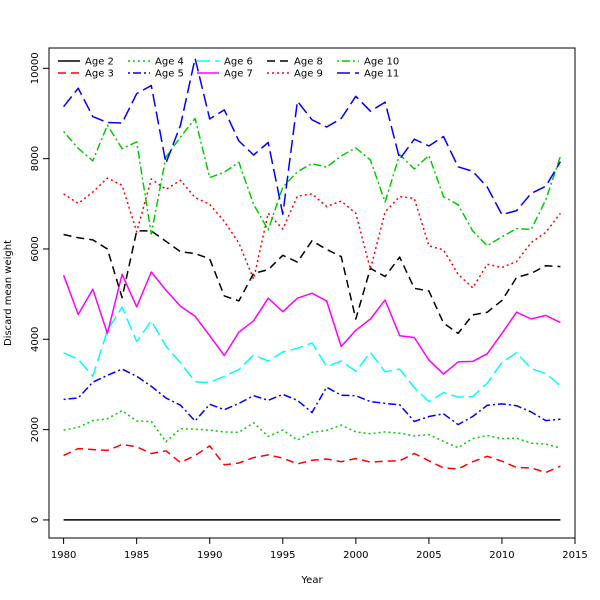  What do you see at coordinates (136, 555) in the screenshot?
I see `x-tick-label: 1985` at bounding box center [136, 555].